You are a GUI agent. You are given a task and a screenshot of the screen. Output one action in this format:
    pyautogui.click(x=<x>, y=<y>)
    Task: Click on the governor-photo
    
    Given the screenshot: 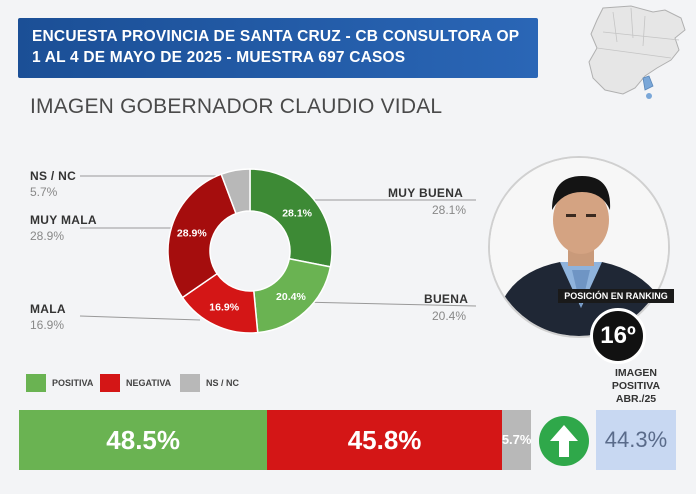 What is the action you would take?
    pyautogui.click(x=579, y=247)
    